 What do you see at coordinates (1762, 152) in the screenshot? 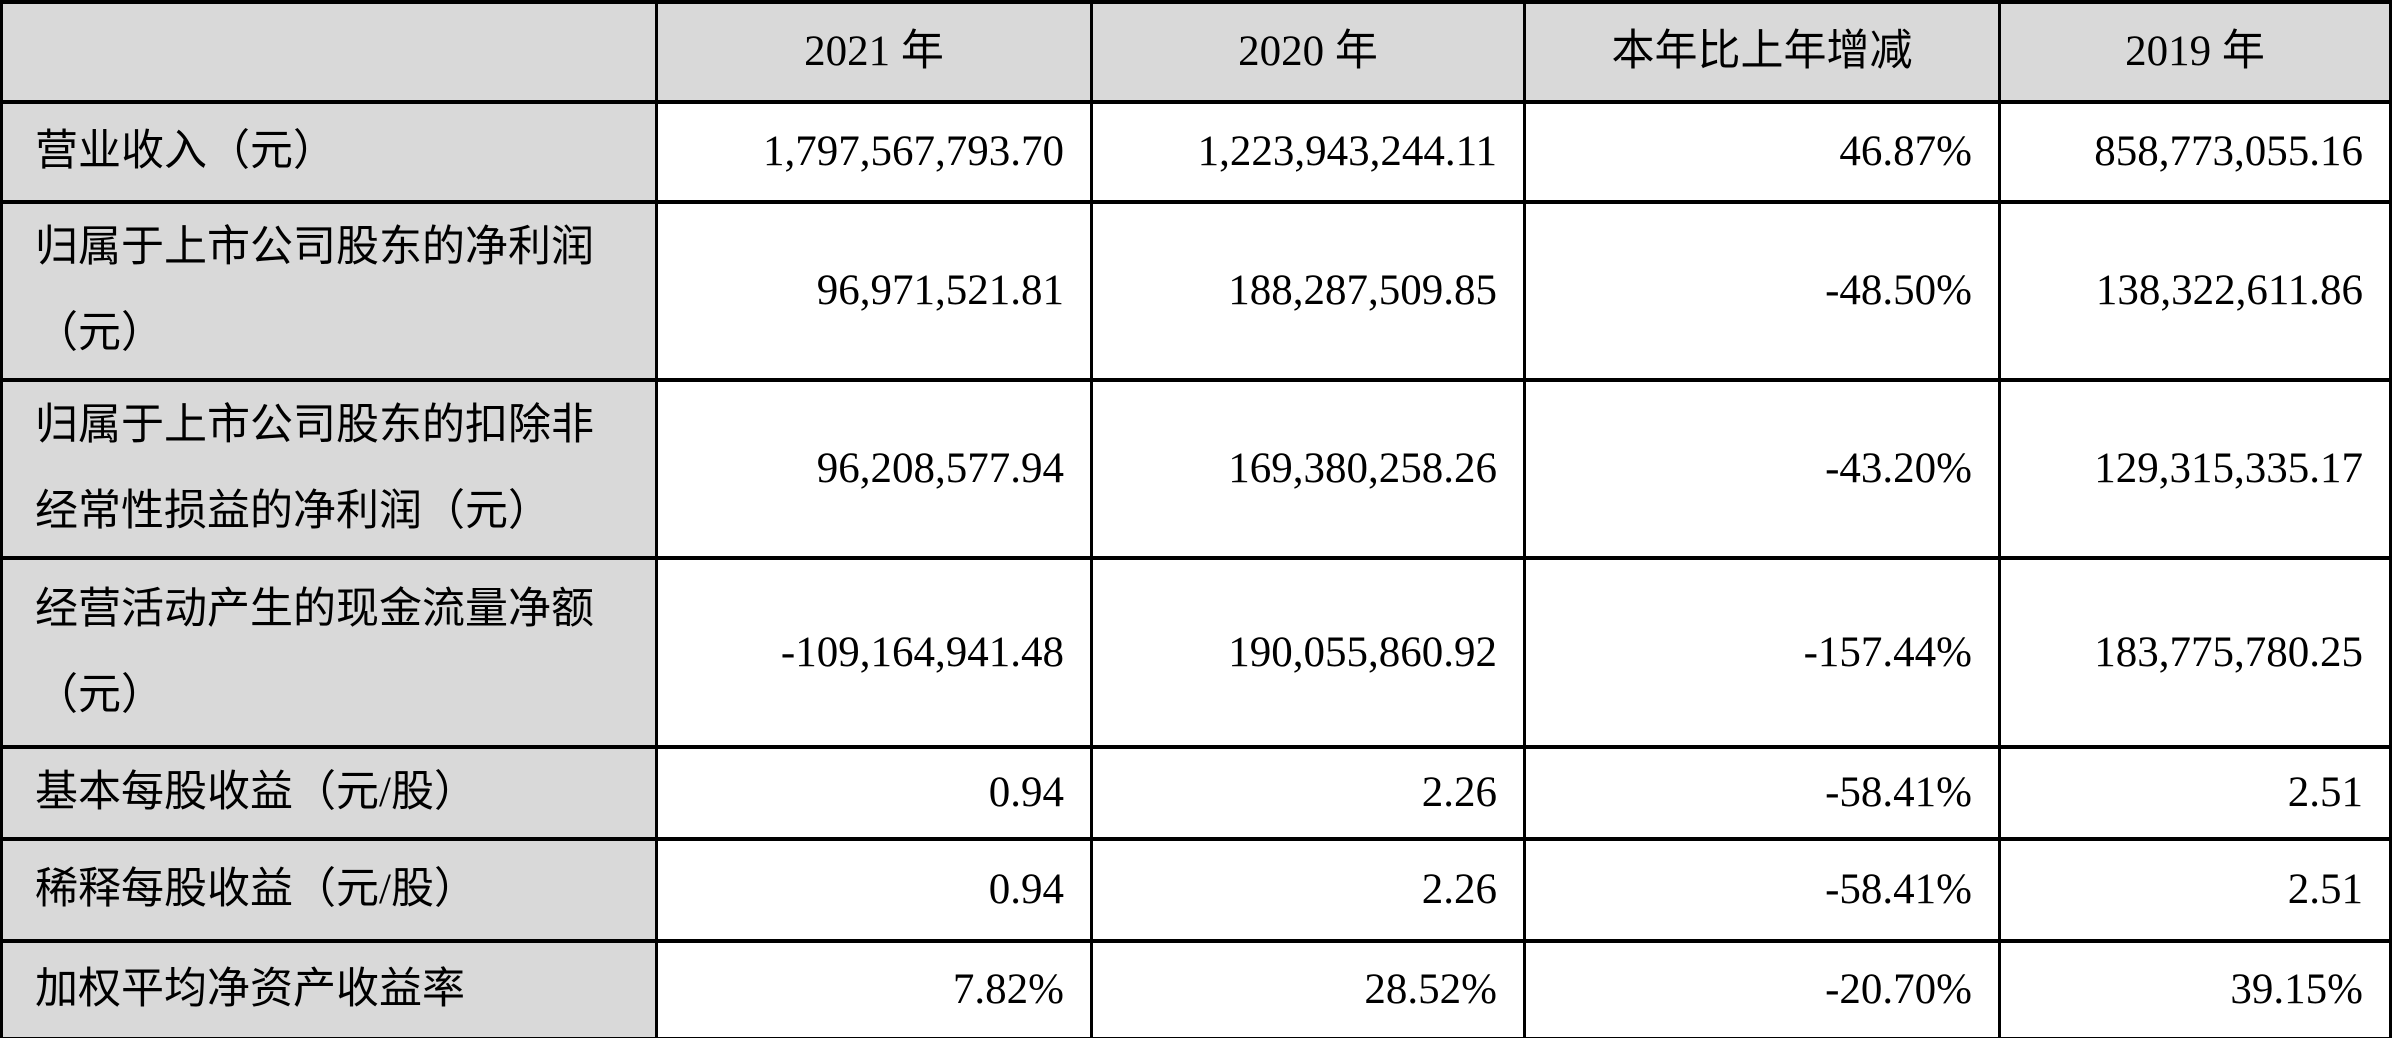
I see `cell-value-yoy-change: 46.87%` at bounding box center [1762, 152].